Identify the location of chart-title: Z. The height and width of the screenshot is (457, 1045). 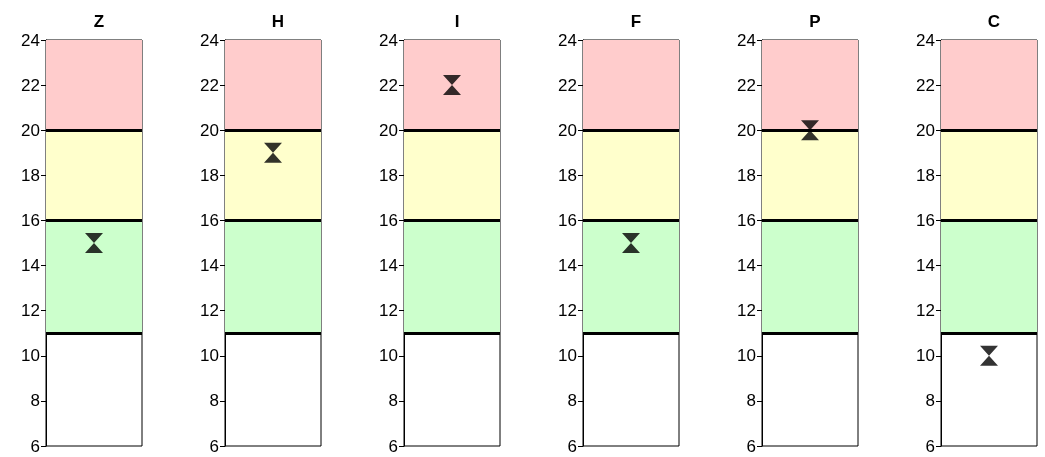
(99, 21).